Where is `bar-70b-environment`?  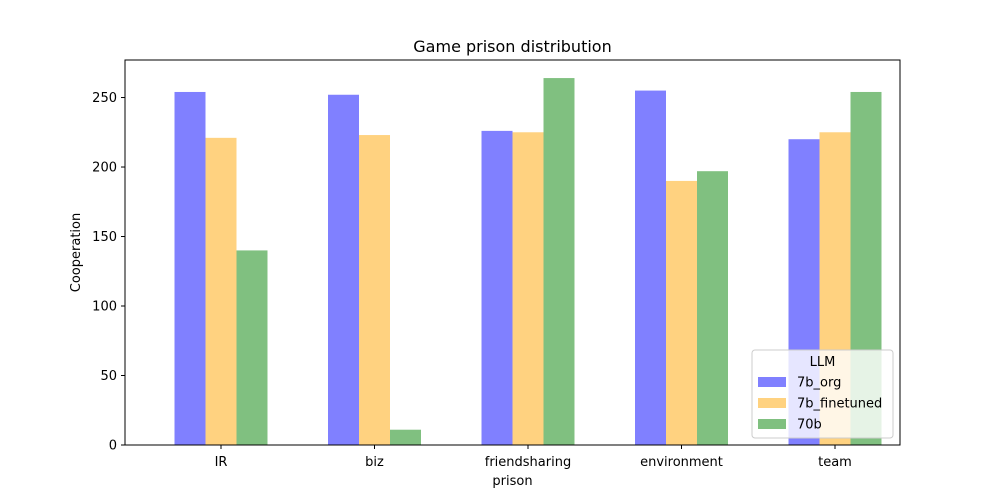
bar-70b-environment is located at coordinates (712, 308).